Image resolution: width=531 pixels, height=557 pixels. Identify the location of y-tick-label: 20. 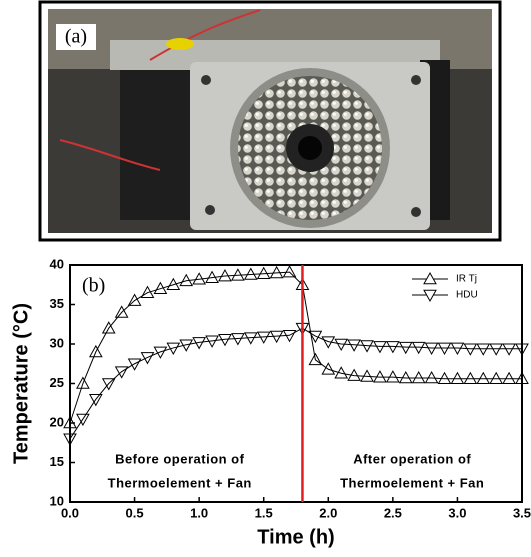
(57, 421).